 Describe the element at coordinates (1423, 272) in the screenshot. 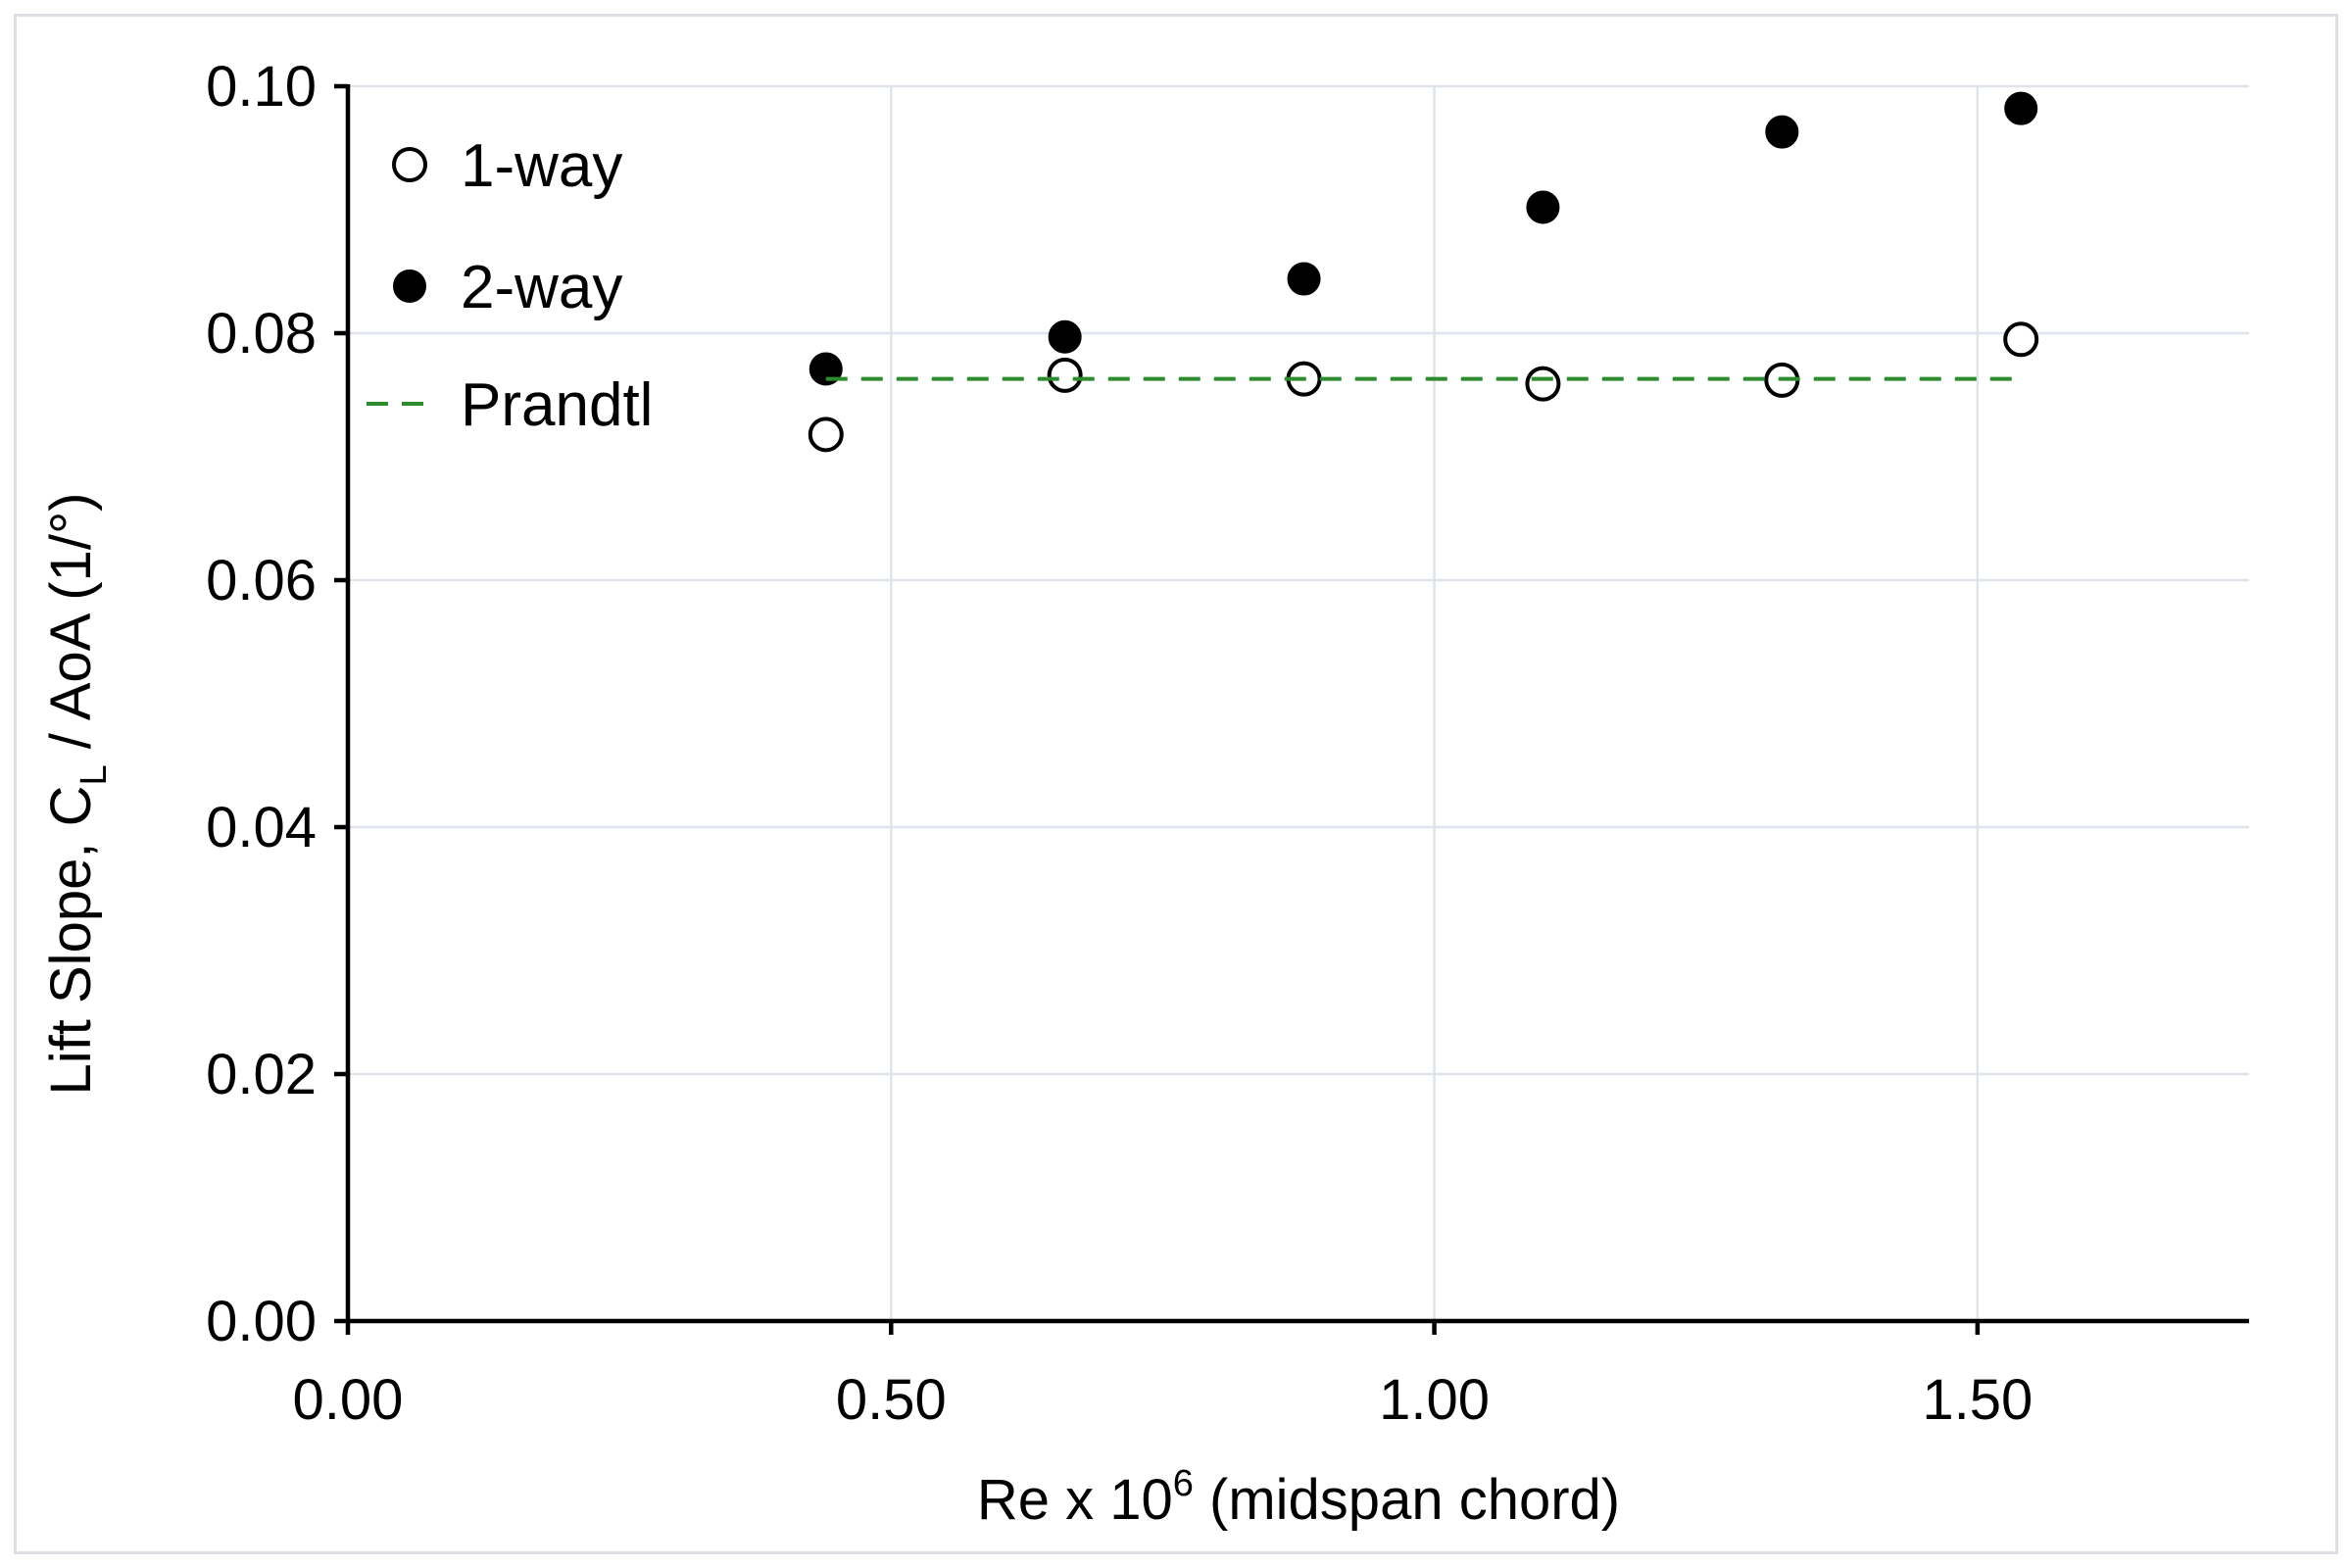

I see `data-series` at that location.